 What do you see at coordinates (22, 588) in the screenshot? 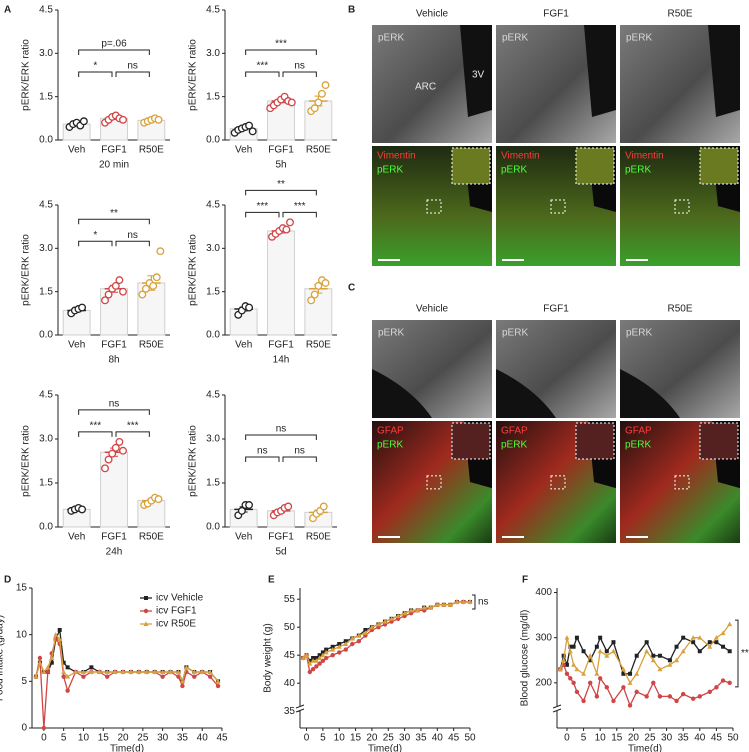
I see `y-tick-label: 15` at bounding box center [22, 588].